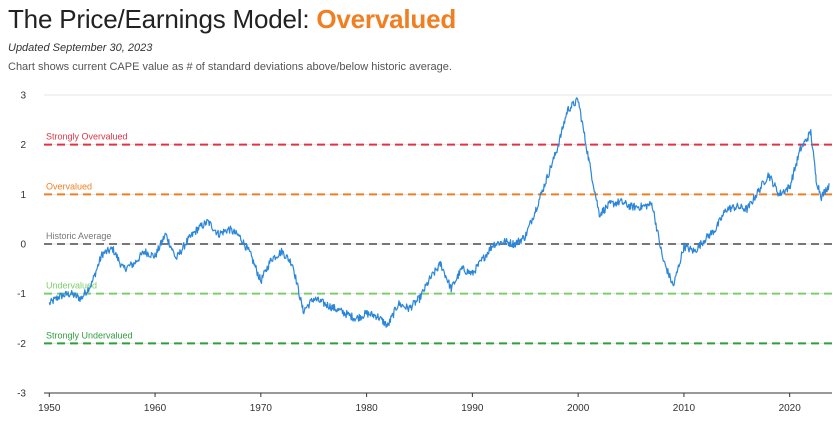 This screenshot has width=839, height=435. I want to click on y-tick-label: -2, so click(21, 344).